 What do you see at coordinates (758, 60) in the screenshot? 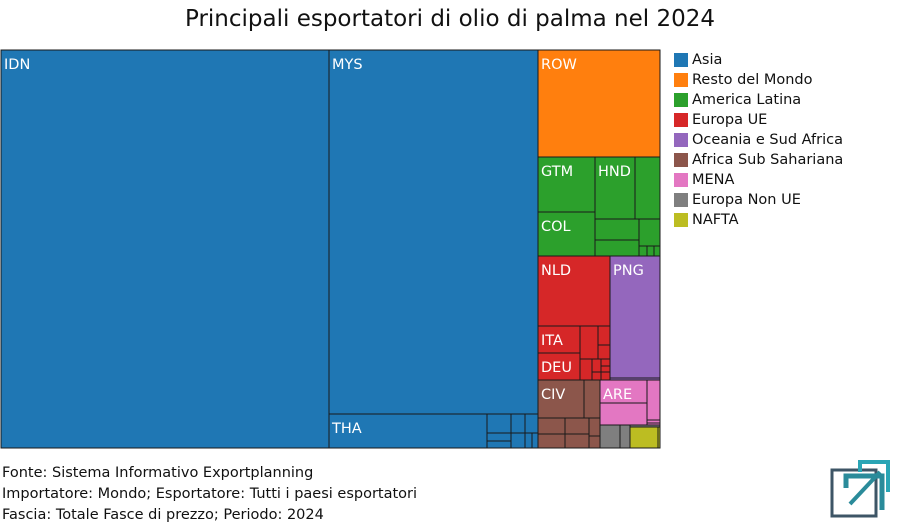
I see `legend-item-asia: Asia` at bounding box center [758, 60].